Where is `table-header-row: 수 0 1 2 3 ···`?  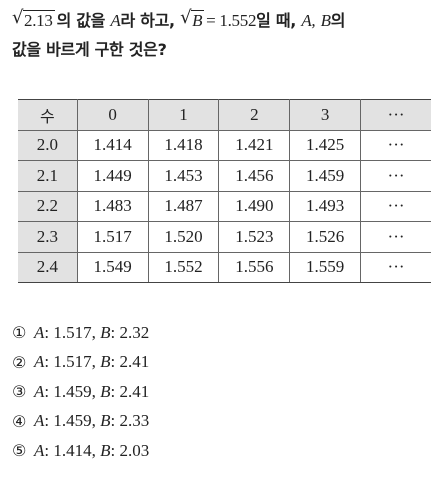
table-header-row: 수 0 1 2 3 ··· is located at coordinates (224, 115).